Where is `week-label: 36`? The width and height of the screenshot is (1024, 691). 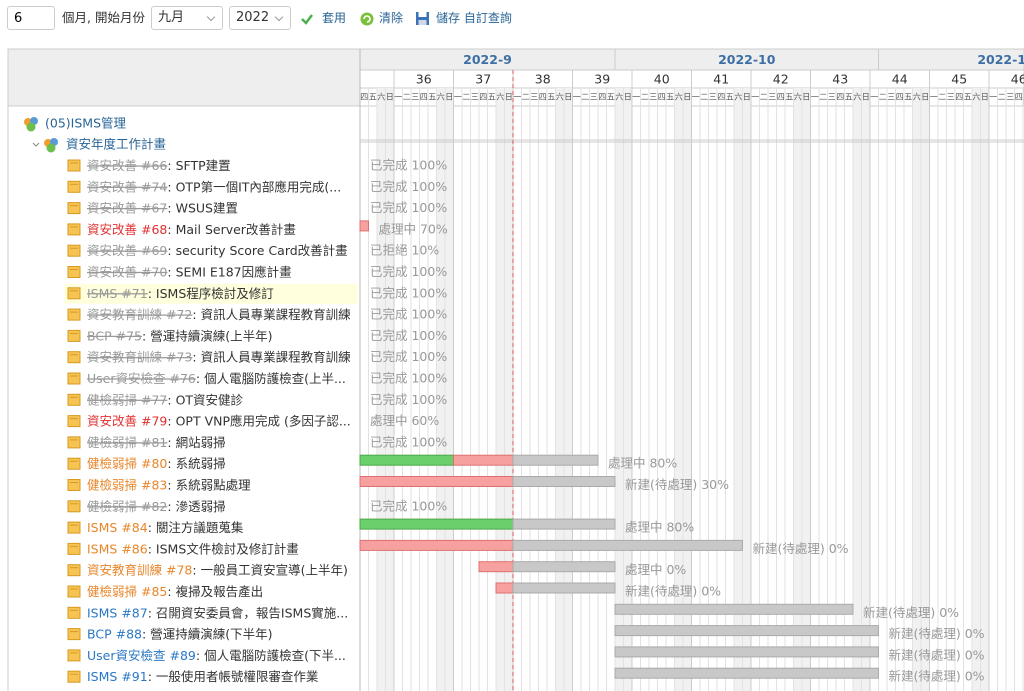 week-label: 36 is located at coordinates (424, 79).